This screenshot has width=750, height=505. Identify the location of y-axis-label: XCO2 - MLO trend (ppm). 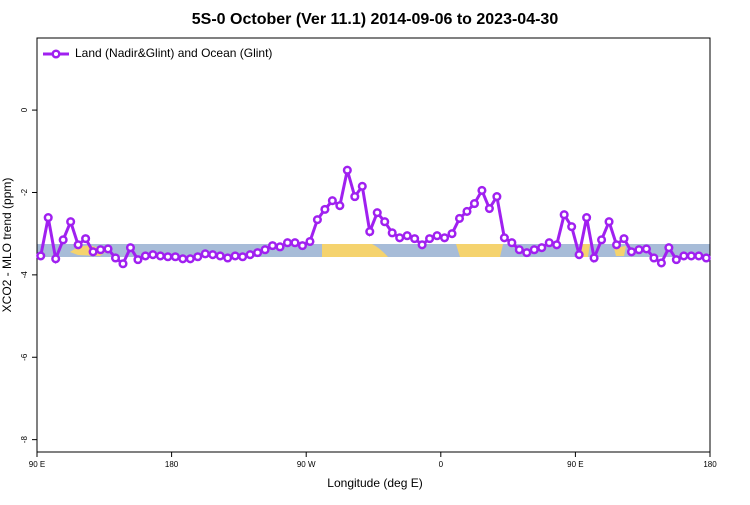
(7, 245).